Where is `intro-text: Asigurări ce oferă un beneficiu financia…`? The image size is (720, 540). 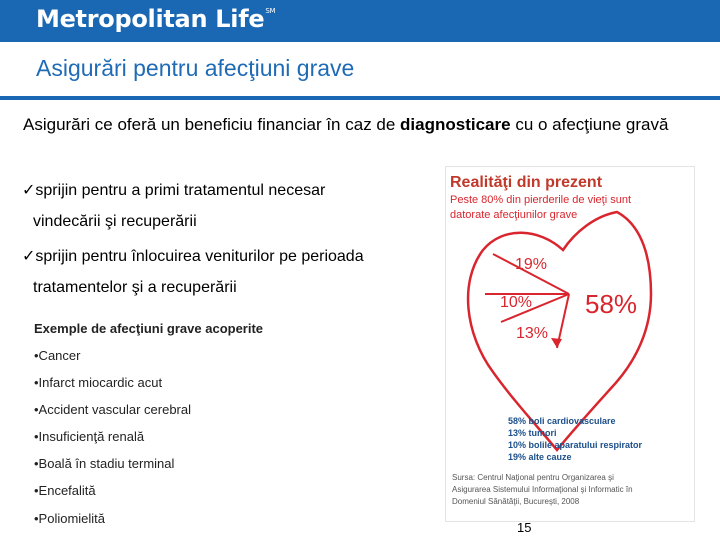
intro-text: Asigurări ce oferă un beneficiu financia… is located at coordinates (346, 124).